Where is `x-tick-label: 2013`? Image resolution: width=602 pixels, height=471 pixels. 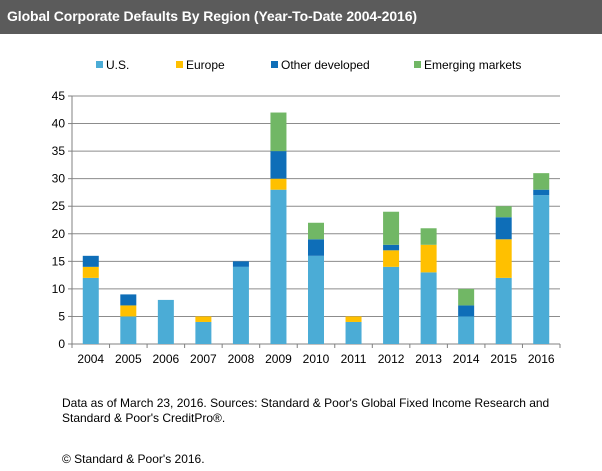
x-tick-label: 2013 is located at coordinates (428, 359).